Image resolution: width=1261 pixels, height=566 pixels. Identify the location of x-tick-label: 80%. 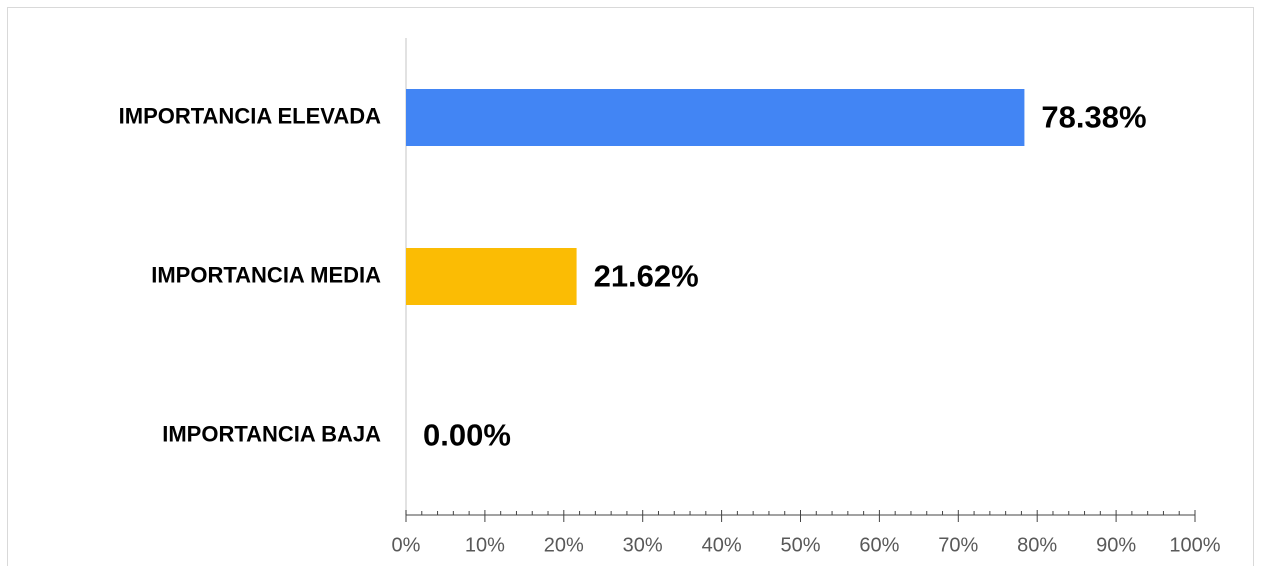
(1037, 545).